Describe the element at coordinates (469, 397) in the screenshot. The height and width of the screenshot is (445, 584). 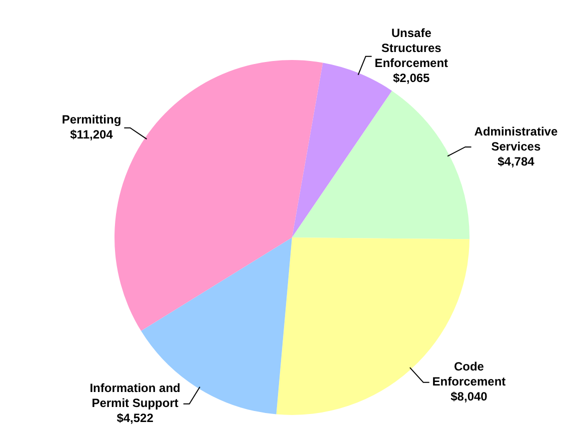
I see `data-label: $8,040` at that location.